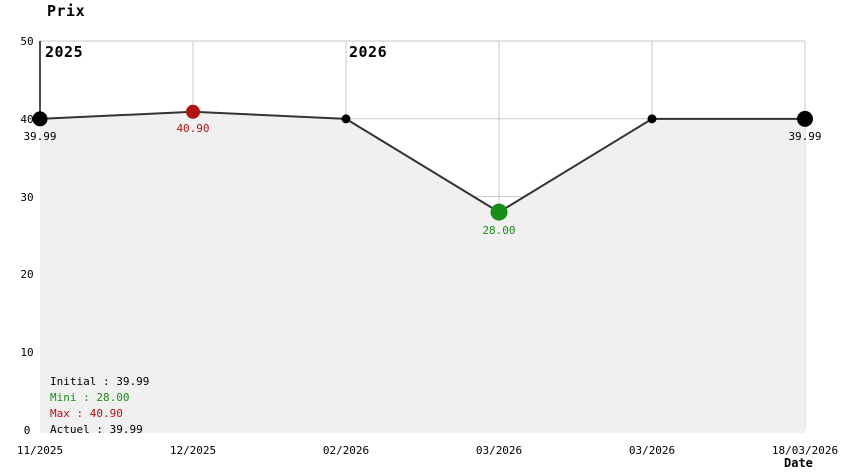 The image size is (844, 474). Describe the element at coordinates (40, 119) in the screenshot. I see `data-point-initial` at that location.